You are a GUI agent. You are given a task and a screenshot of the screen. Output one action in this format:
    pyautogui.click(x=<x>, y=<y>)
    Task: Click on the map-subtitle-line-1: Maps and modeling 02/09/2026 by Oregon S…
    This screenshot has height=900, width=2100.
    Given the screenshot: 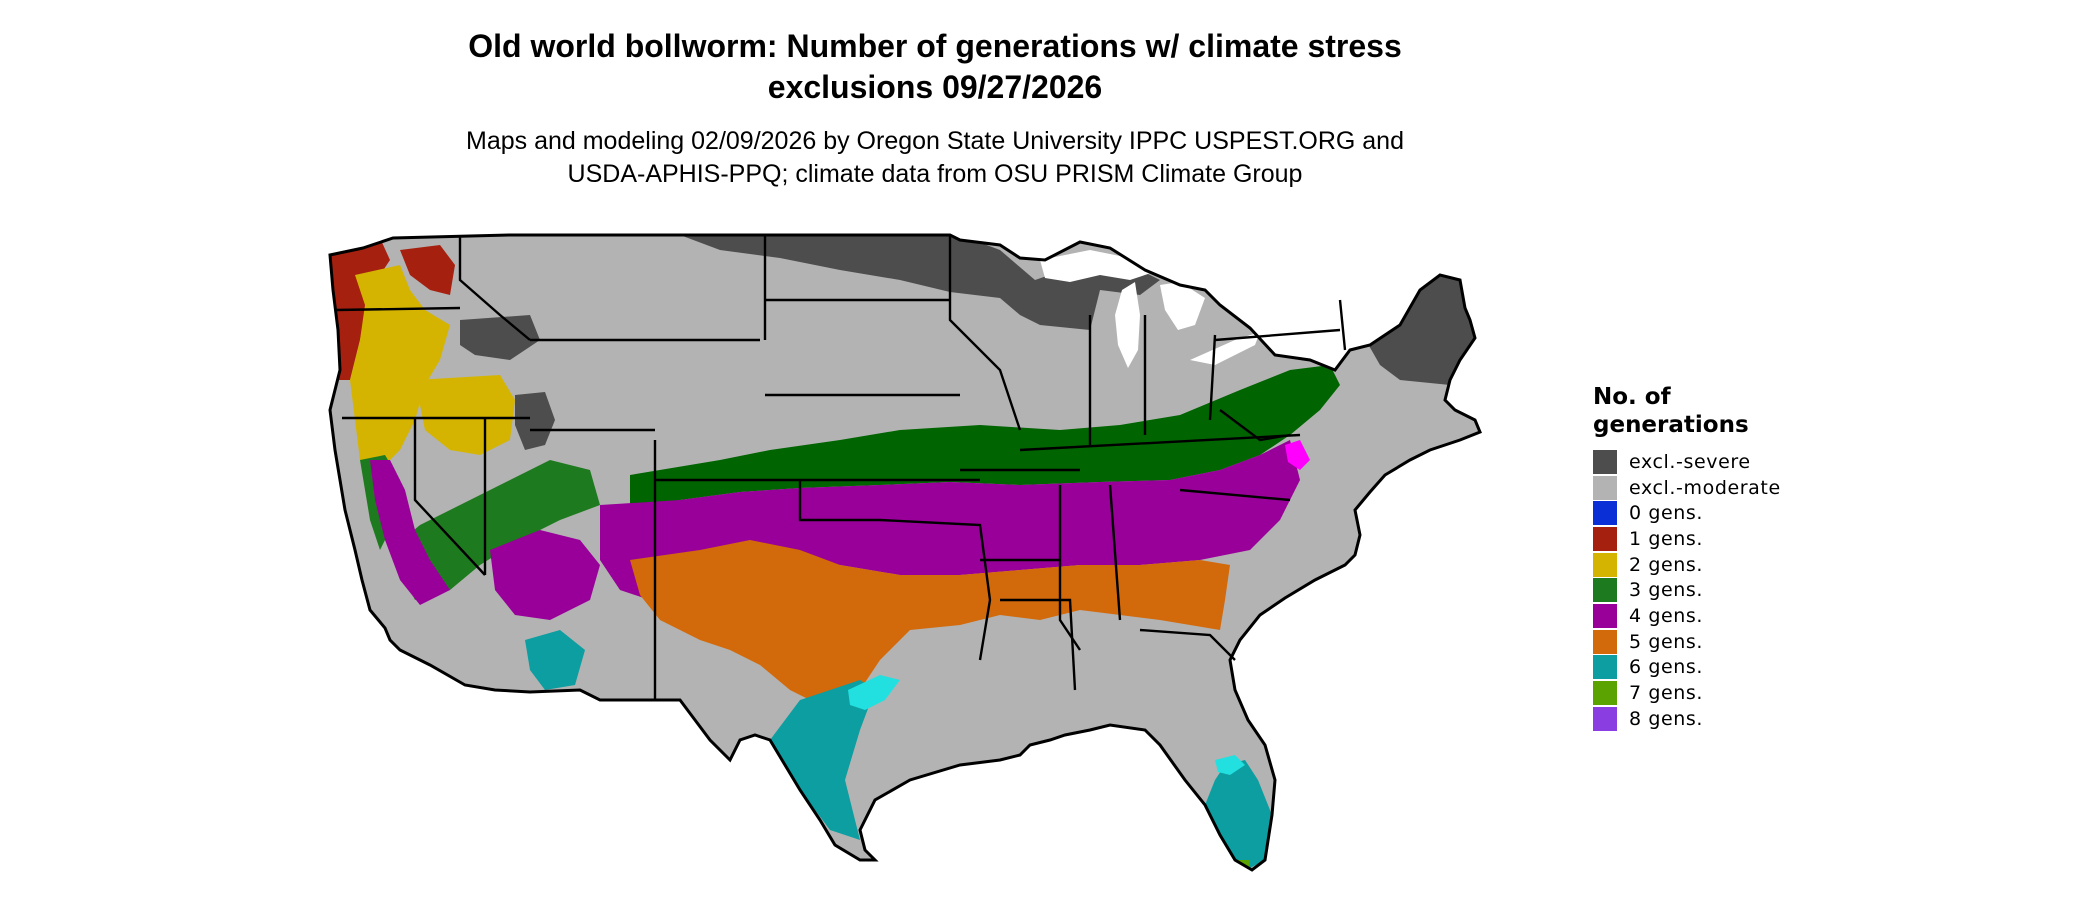 What is the action you would take?
    pyautogui.click(x=935, y=141)
    